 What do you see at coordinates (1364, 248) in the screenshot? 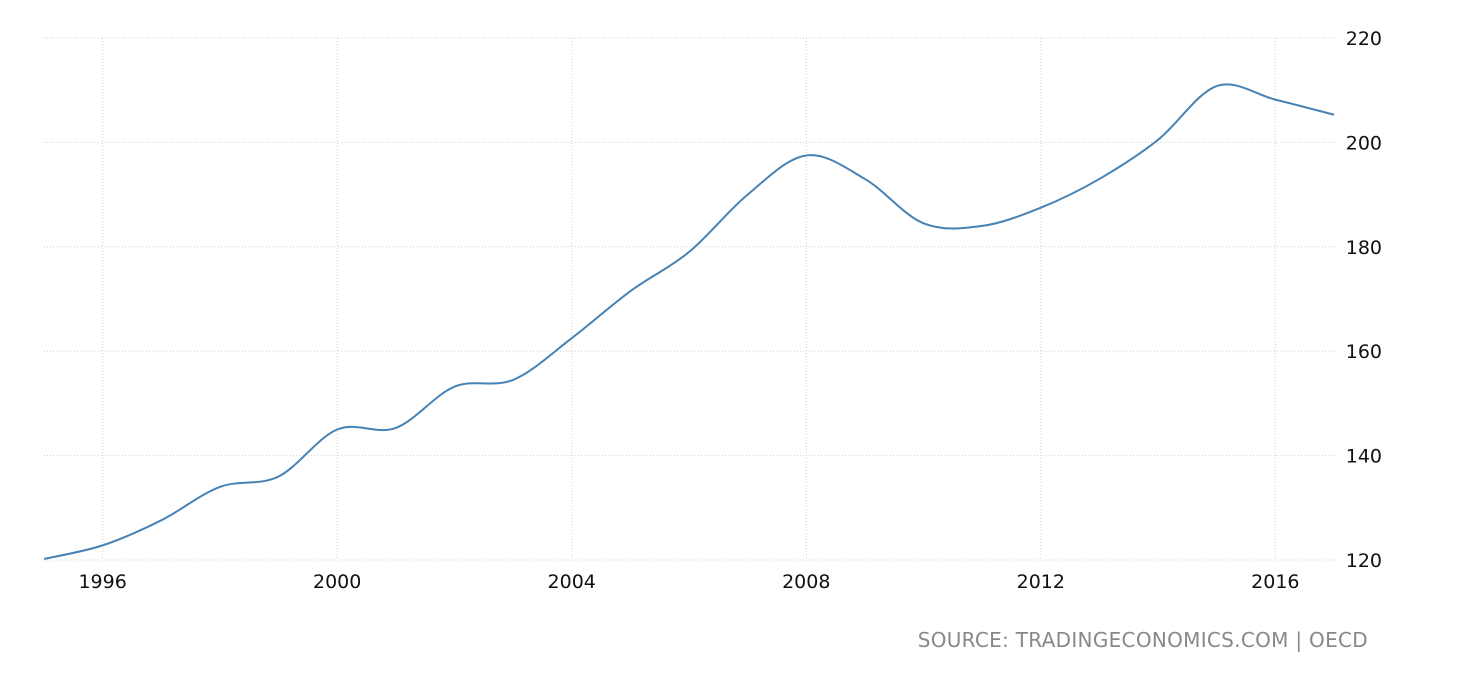
I see `y-tick-label-180: 180` at bounding box center [1364, 248].